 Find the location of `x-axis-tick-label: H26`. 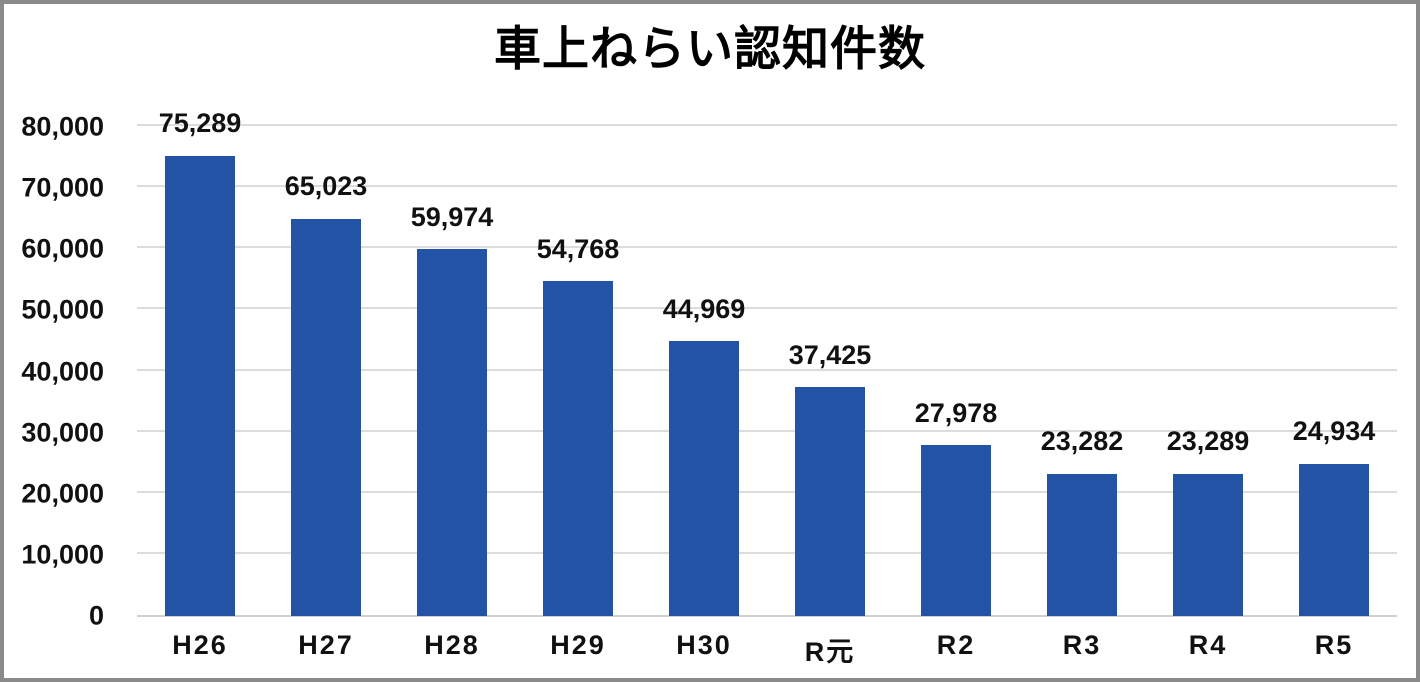

x-axis-tick-label: H26 is located at coordinates (200, 645).